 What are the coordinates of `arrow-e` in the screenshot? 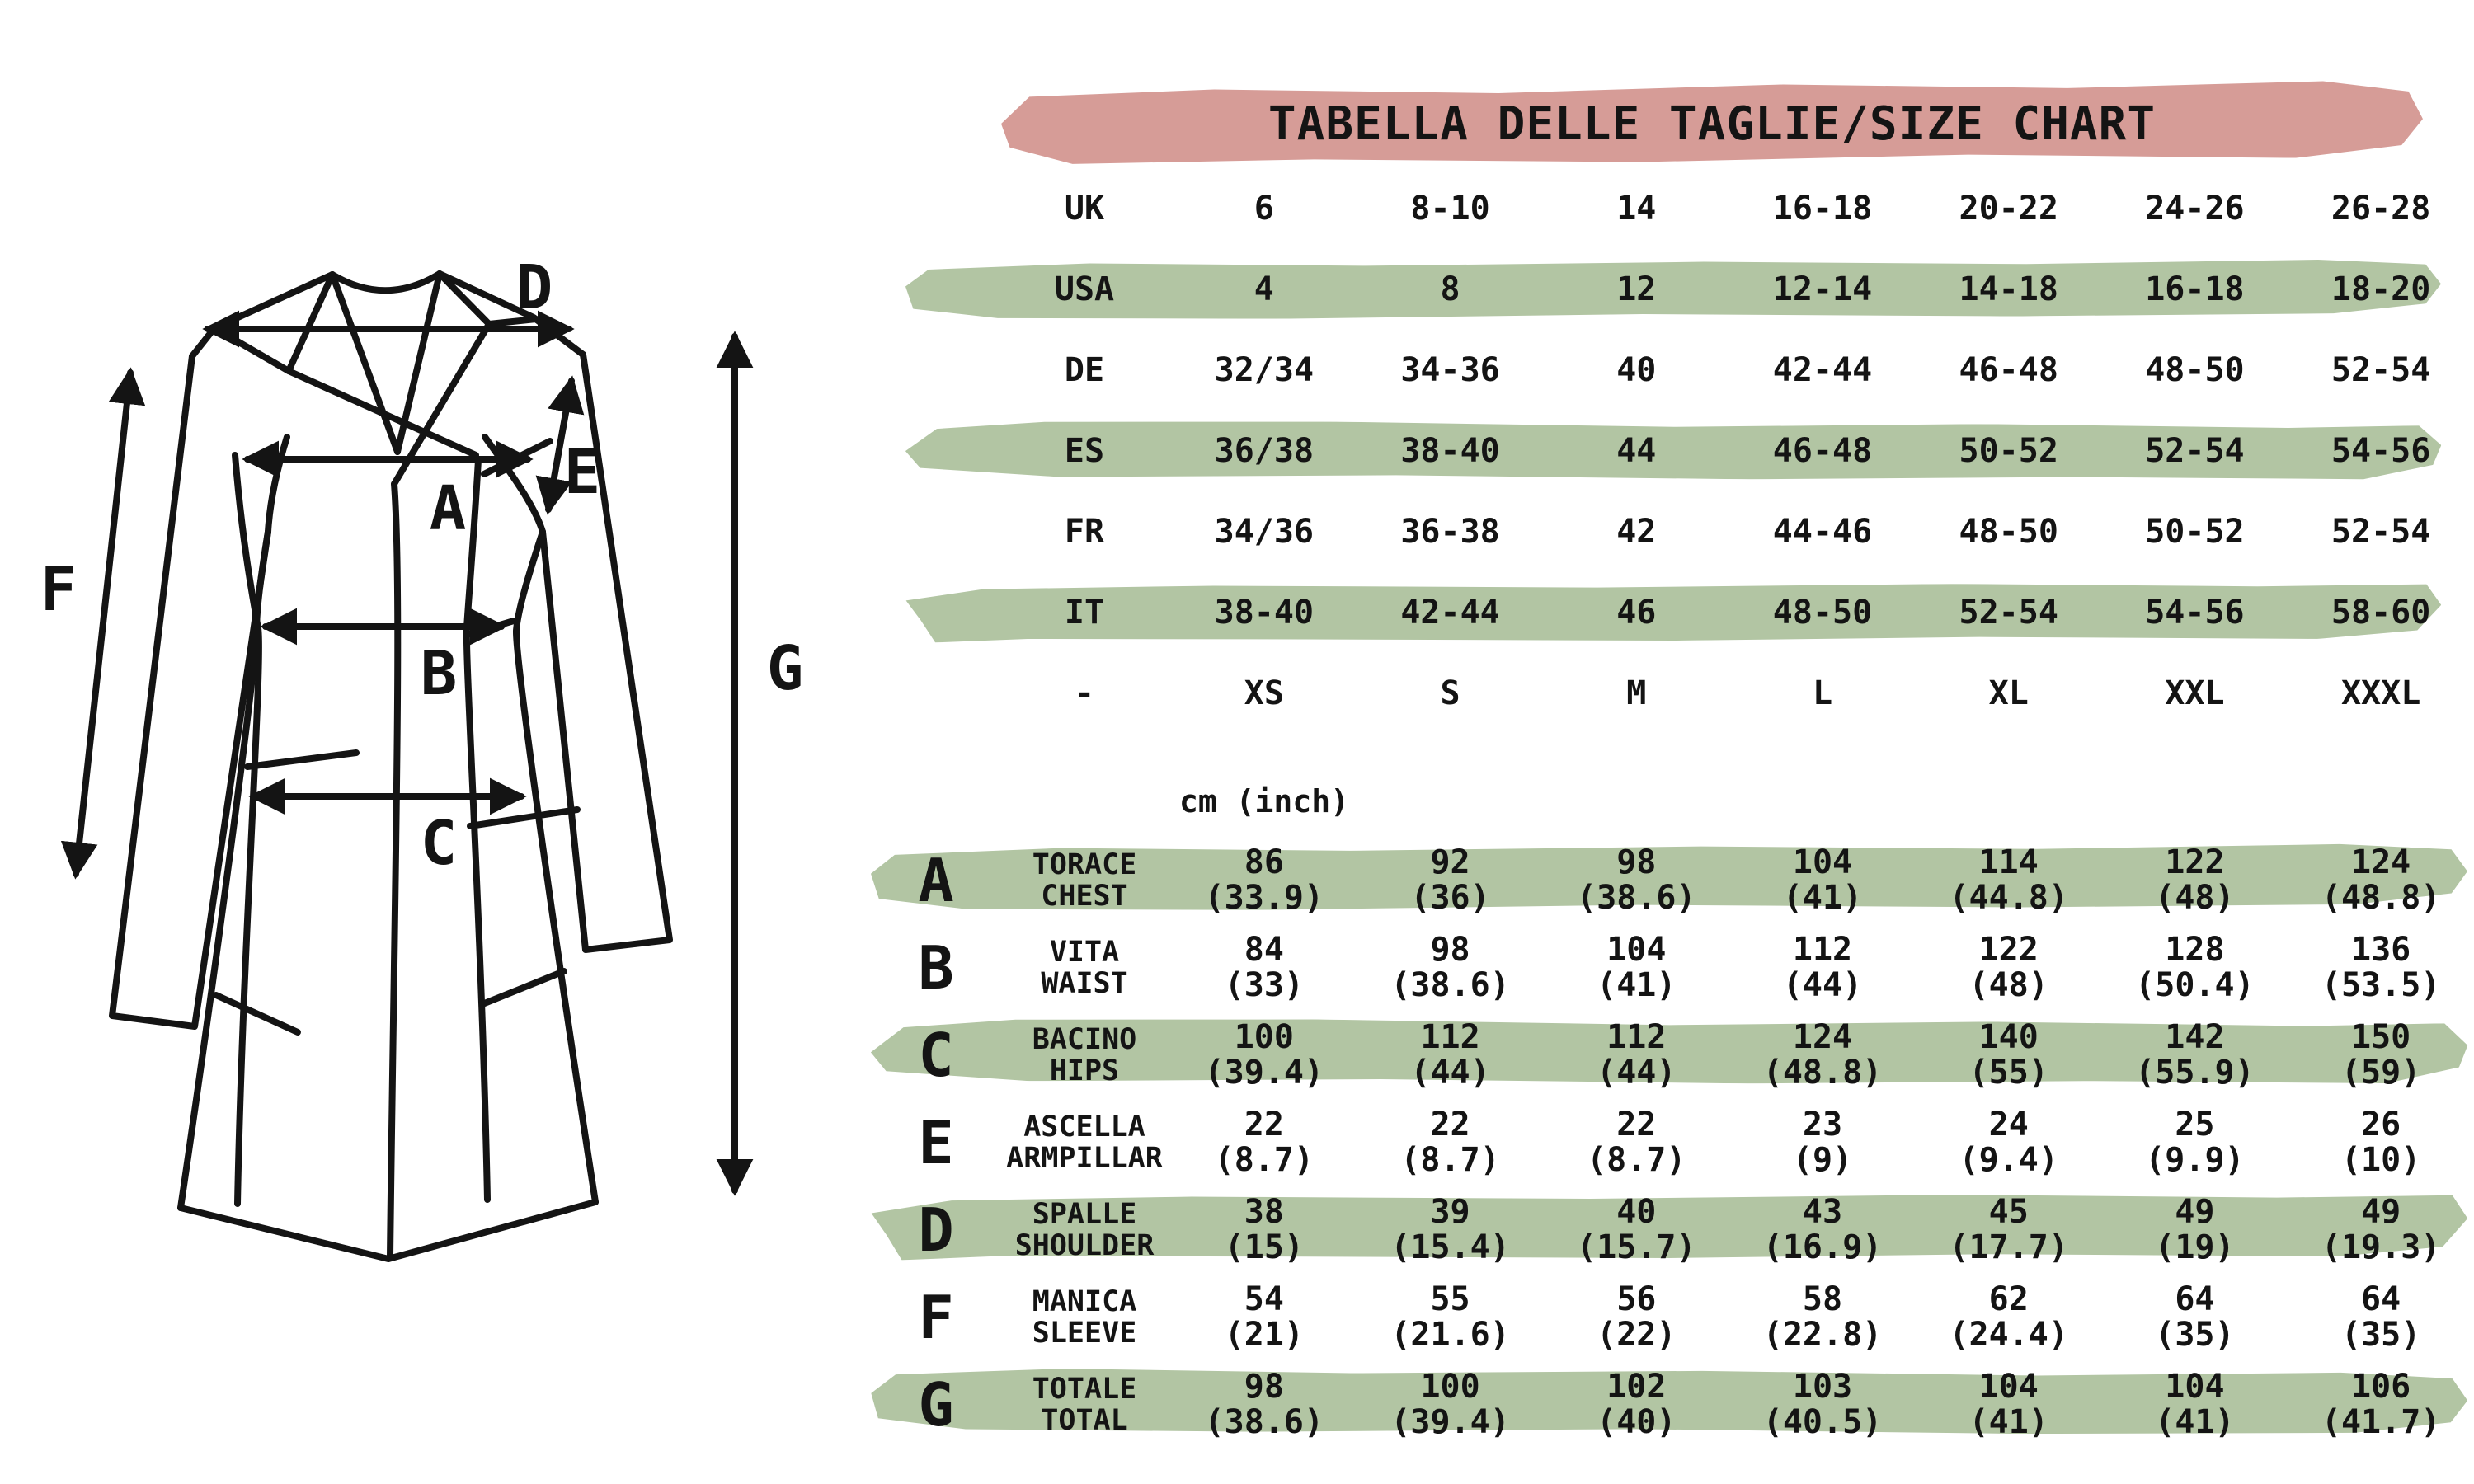 It's located at (560, 445).